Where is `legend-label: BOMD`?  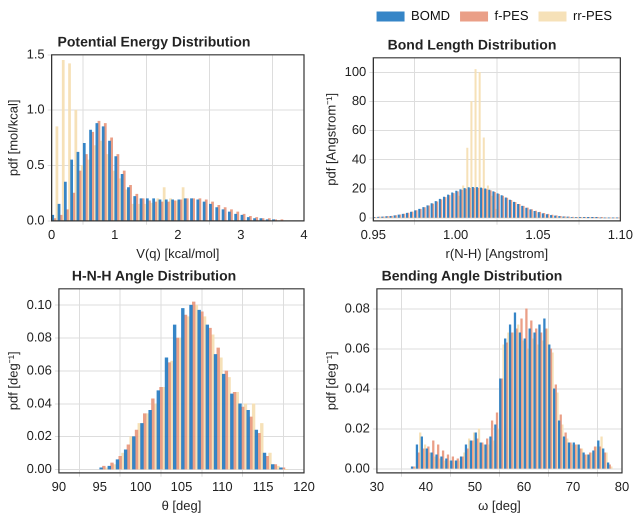 legend-label: BOMD is located at coordinates (430, 16).